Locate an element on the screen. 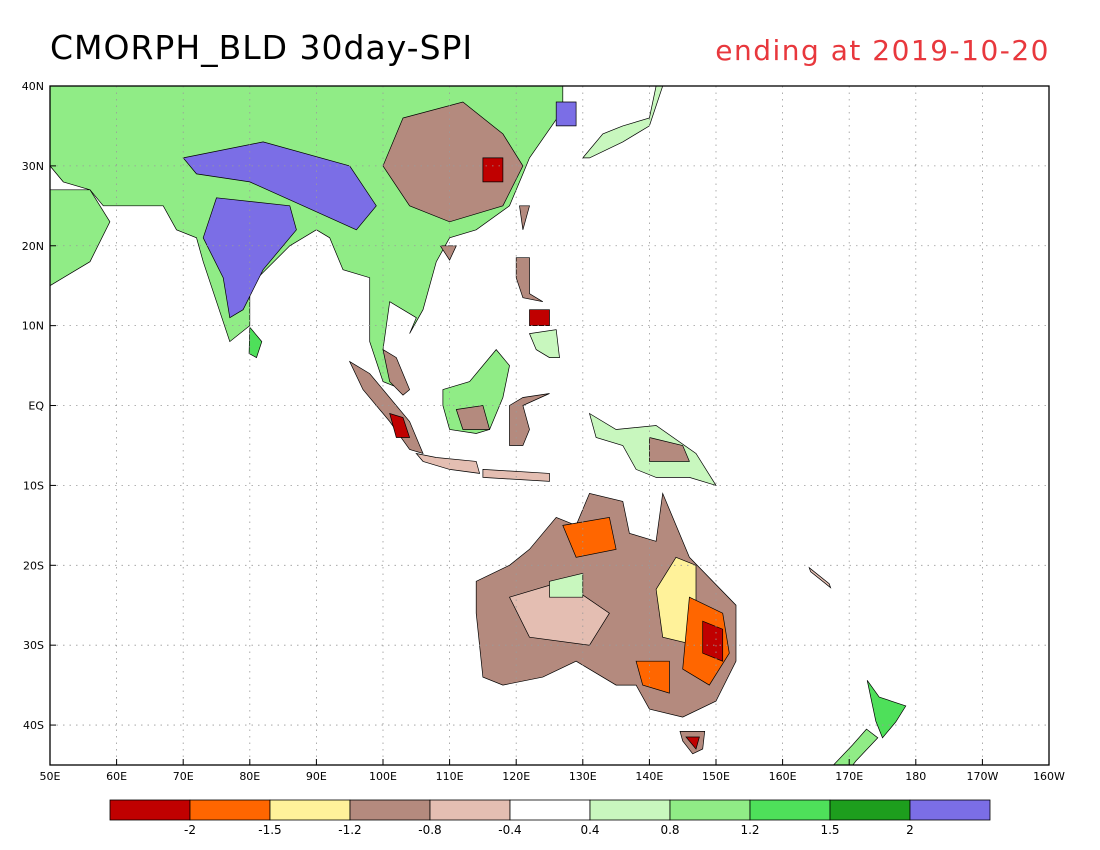 Image resolution: width=1100 pixels, height=850 pixels. latitude-ticks: 40N 30N 20N 10N EQ 10S 20S 30S 40S is located at coordinates (39, 406).